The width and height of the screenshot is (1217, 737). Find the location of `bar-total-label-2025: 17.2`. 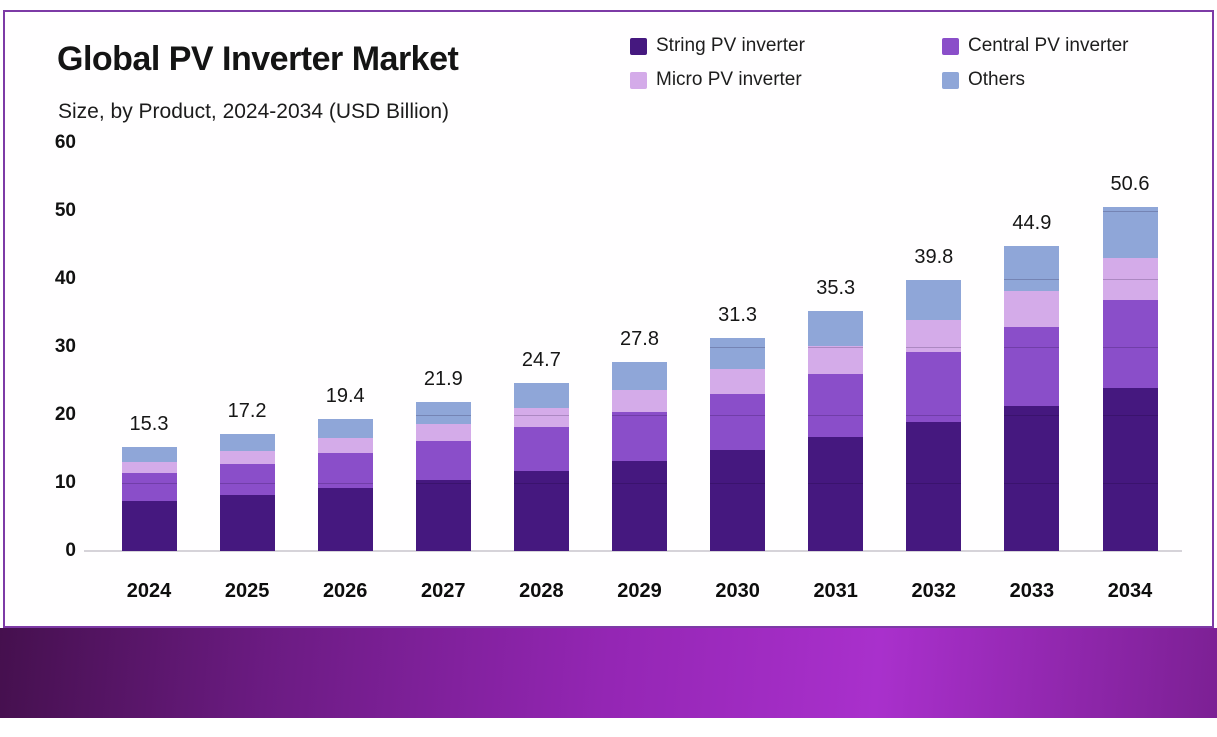

bar-total-label-2025: 17.2 is located at coordinates (247, 411).